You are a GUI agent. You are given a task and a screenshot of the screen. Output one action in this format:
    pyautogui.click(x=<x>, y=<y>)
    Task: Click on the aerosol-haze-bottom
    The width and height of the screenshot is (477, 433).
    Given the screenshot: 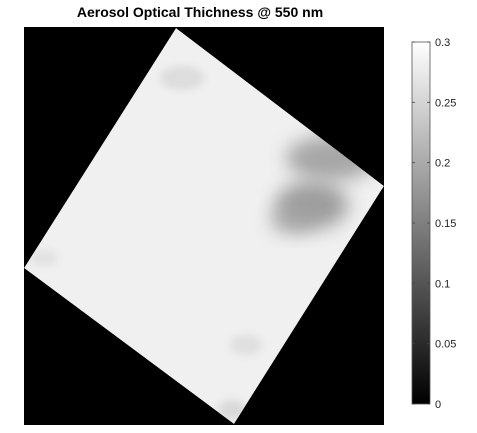 What is the action you would take?
    pyautogui.click(x=246, y=345)
    